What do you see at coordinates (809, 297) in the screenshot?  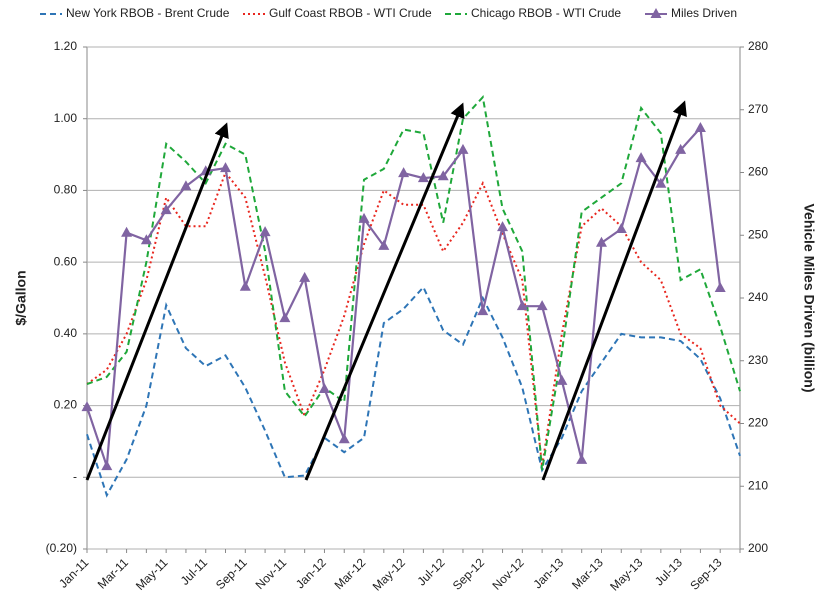 I see `y2-axis-title: Vehicle Miles Driven (billion)` at bounding box center [809, 297].